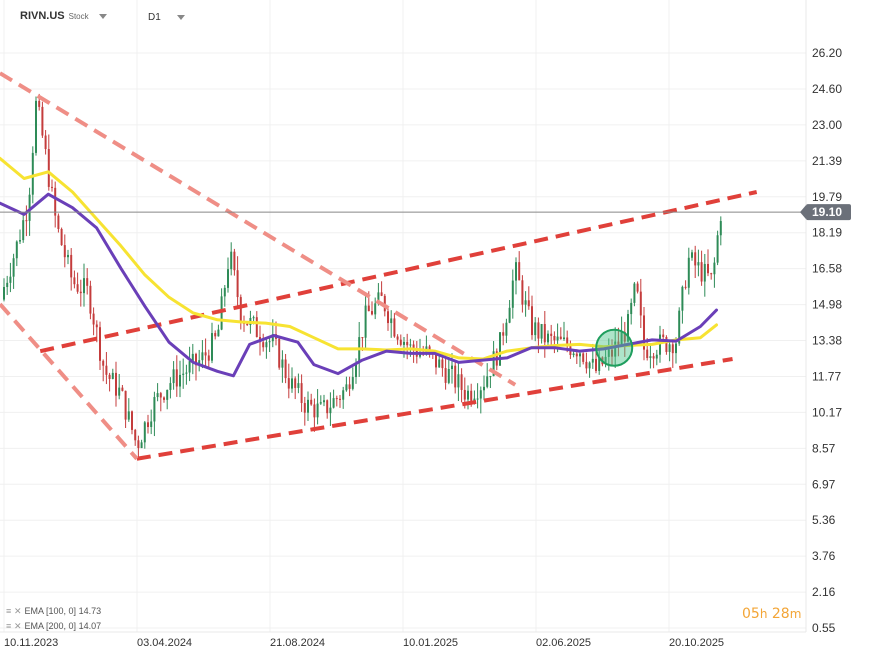 Image resolution: width=871 pixels, height=664 pixels. I want to click on trendline-old-channel-bottom, so click(69, 381).